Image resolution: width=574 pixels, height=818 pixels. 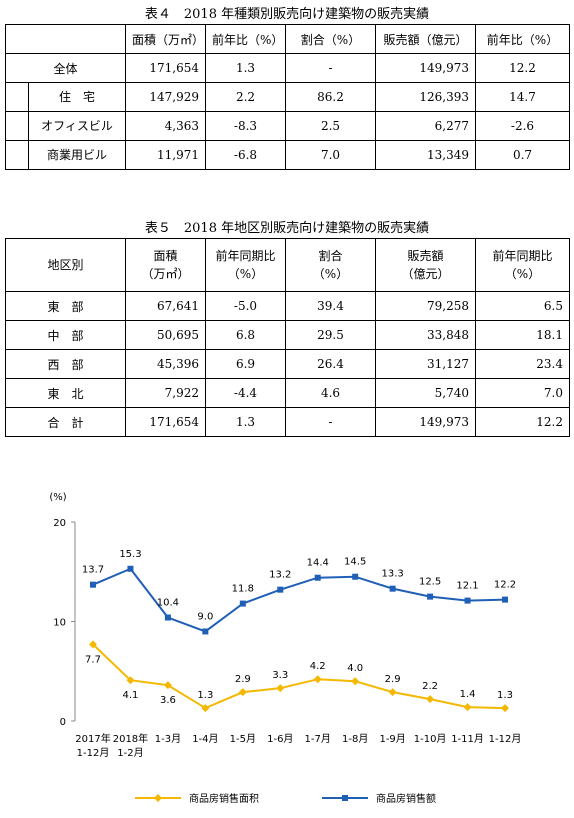 I want to click on header-line: 販売額, so click(x=425, y=256).